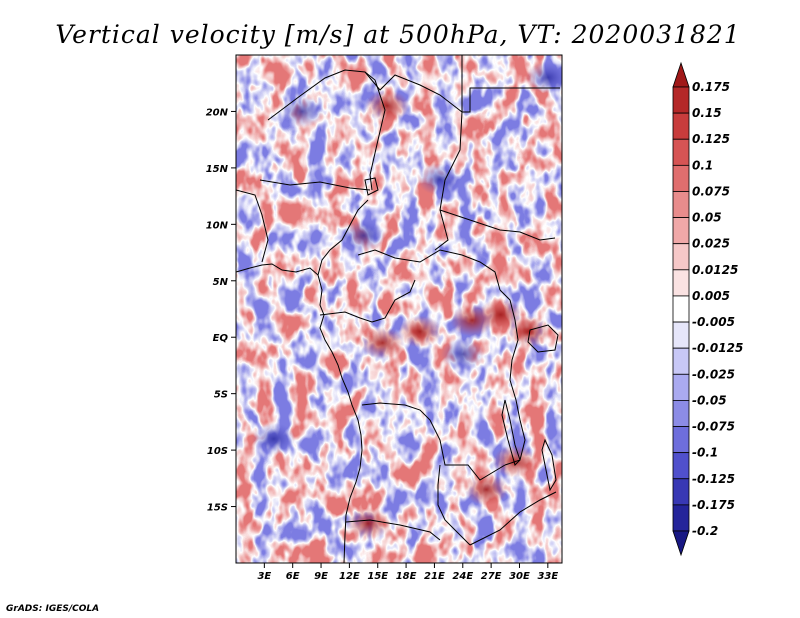 This screenshot has height=618, width=800. I want to click on colorbar-label: 0.025, so click(711, 244).